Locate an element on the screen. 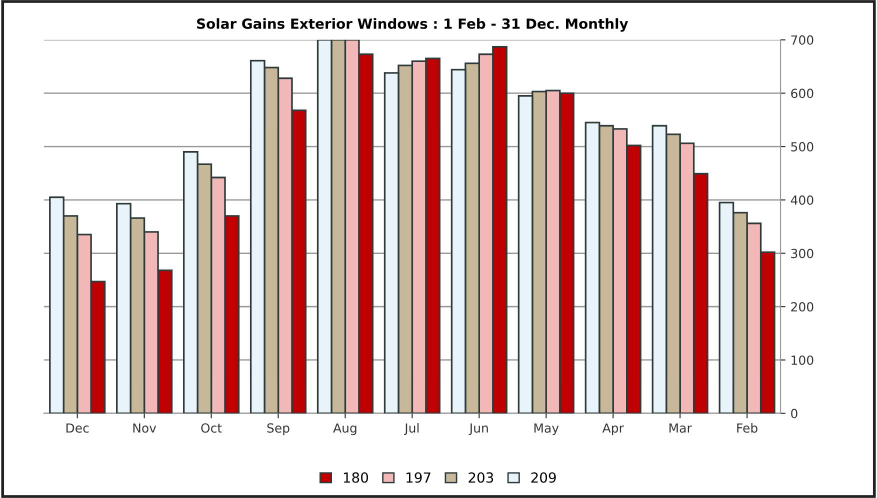 The image size is (877, 498). y-tick-label: 400 is located at coordinates (802, 200).